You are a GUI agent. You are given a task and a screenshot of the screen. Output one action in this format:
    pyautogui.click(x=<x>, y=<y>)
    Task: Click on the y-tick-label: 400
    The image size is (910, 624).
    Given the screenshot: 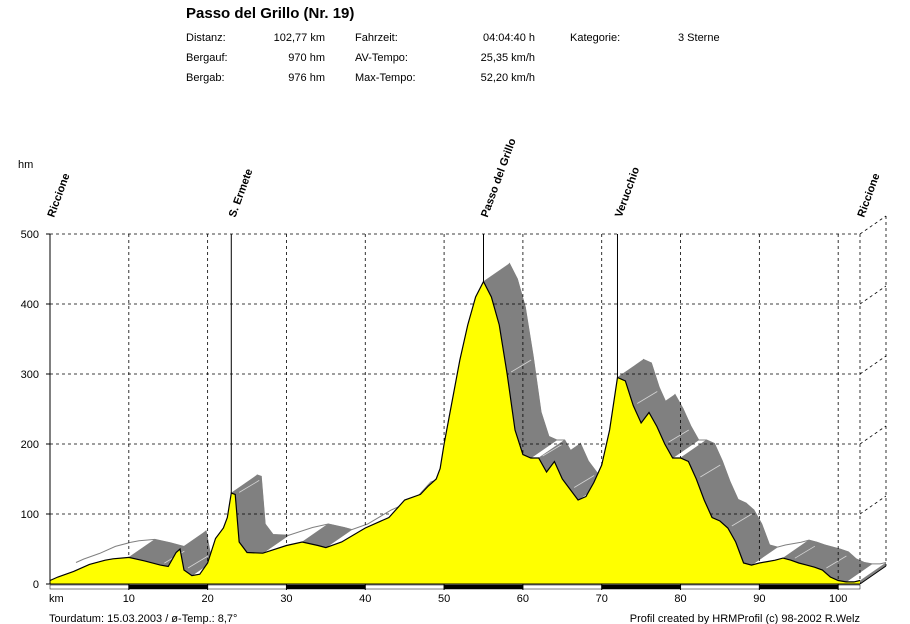 What is the action you would take?
    pyautogui.click(x=30, y=305)
    